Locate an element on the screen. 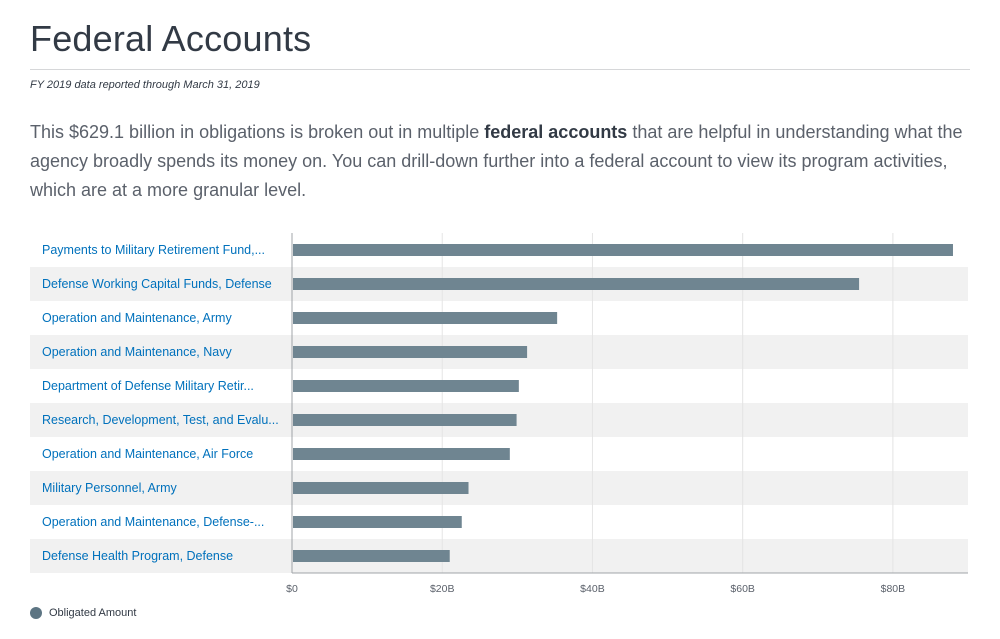  federal-account-link: Defense Working Capital Funds, Defense is located at coordinates (157, 284).